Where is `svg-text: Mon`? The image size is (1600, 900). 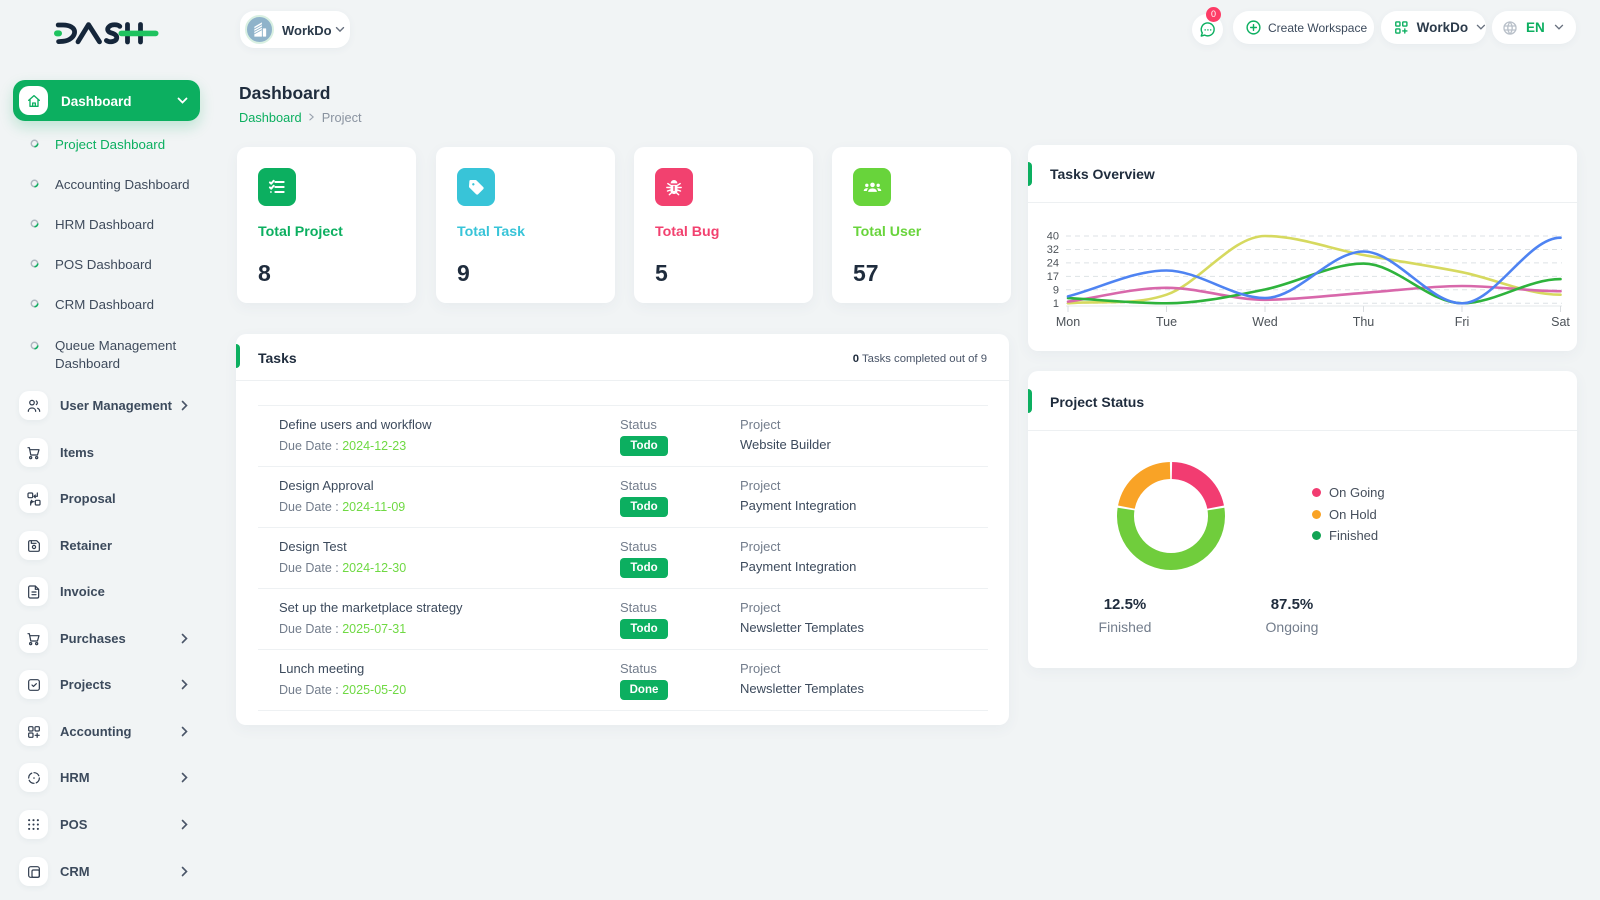
svg-text: Mon is located at coordinates (1068, 322).